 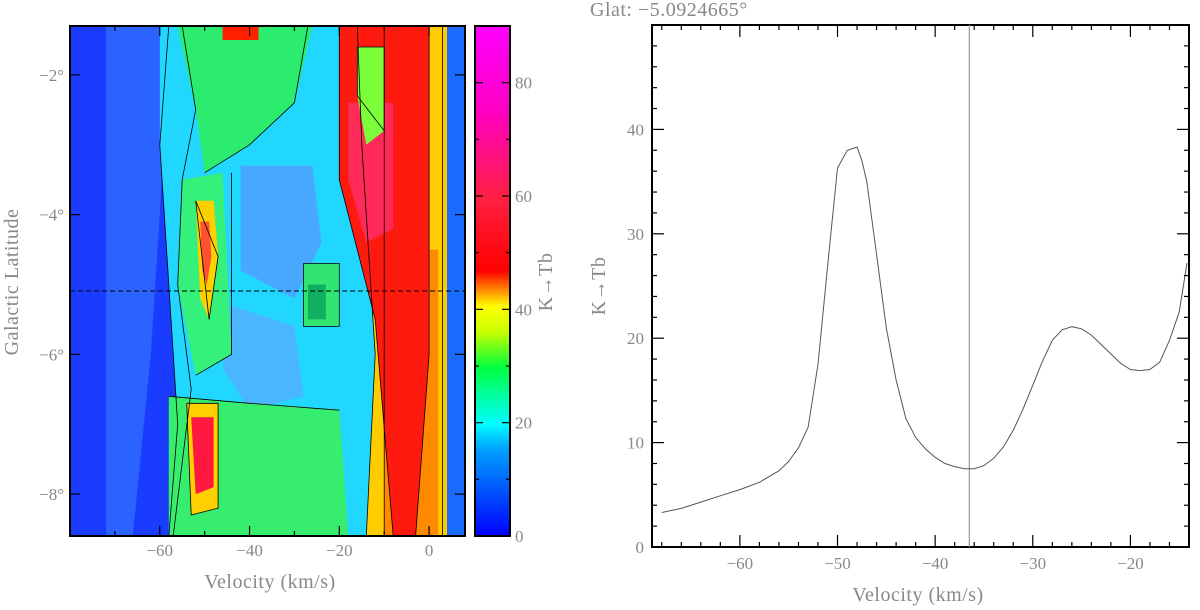 I want to click on y-tick-label: 0, so click(x=640, y=547).